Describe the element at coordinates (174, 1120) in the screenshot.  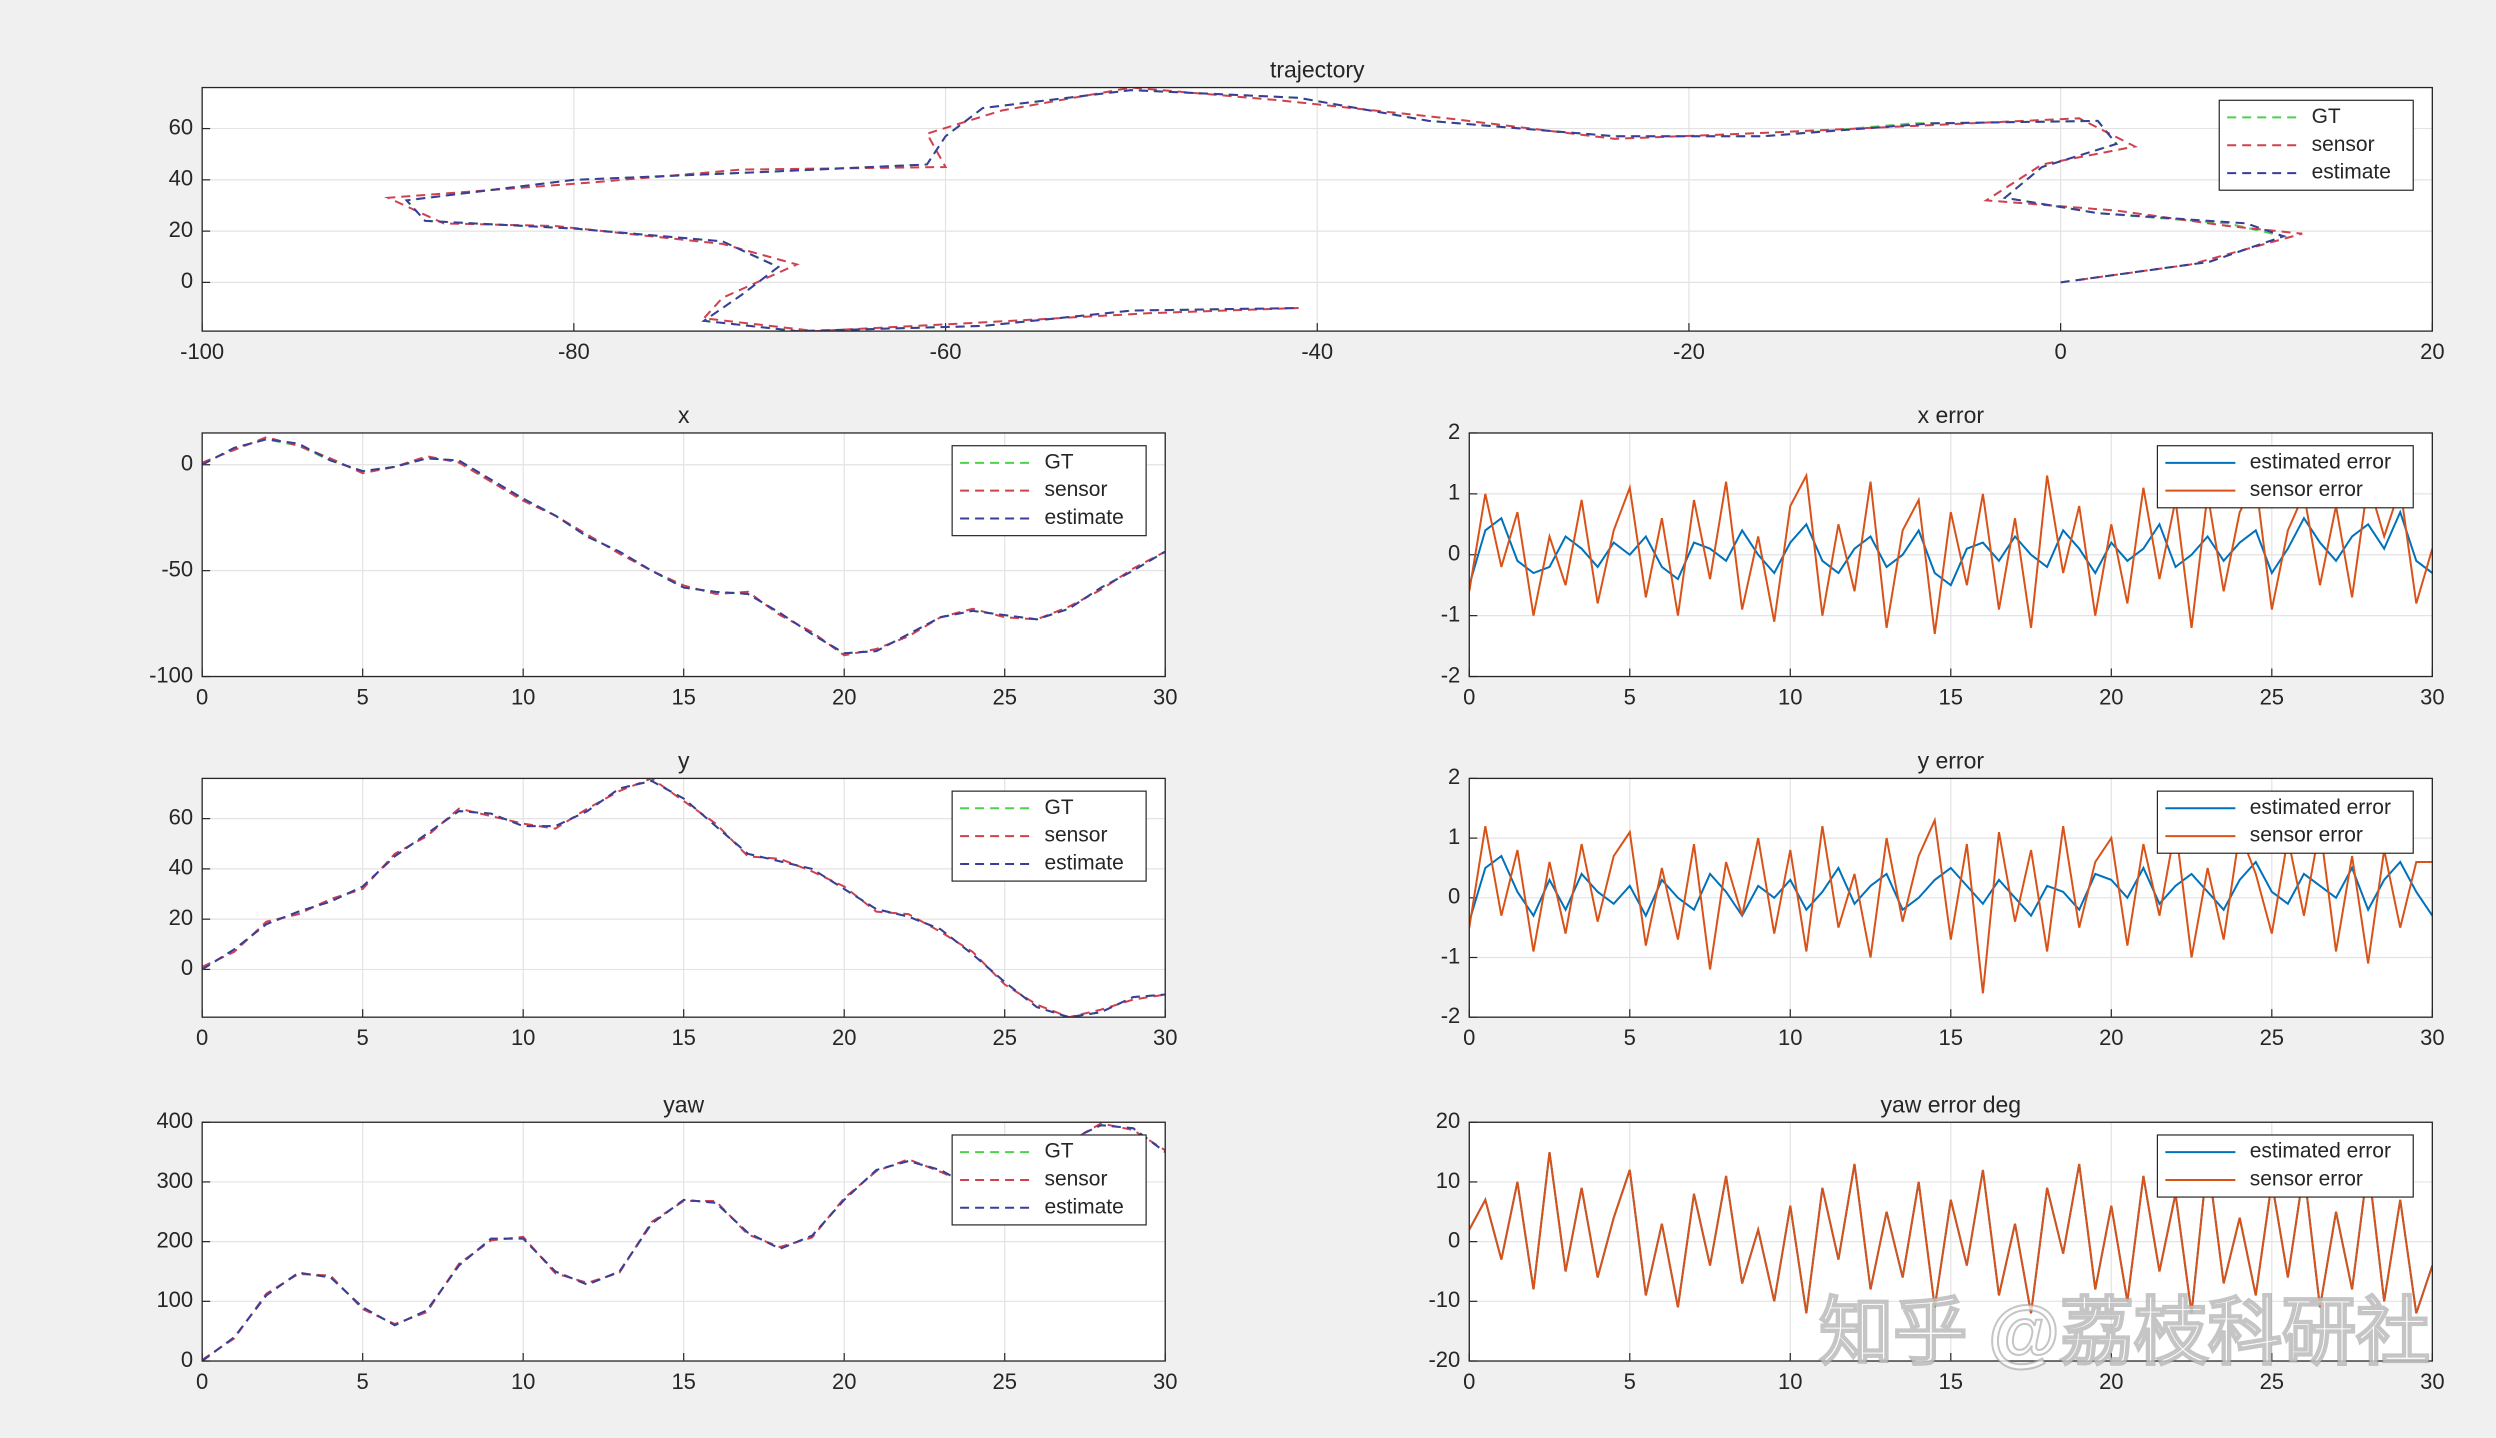
I see `y-tick-label: 400` at that location.